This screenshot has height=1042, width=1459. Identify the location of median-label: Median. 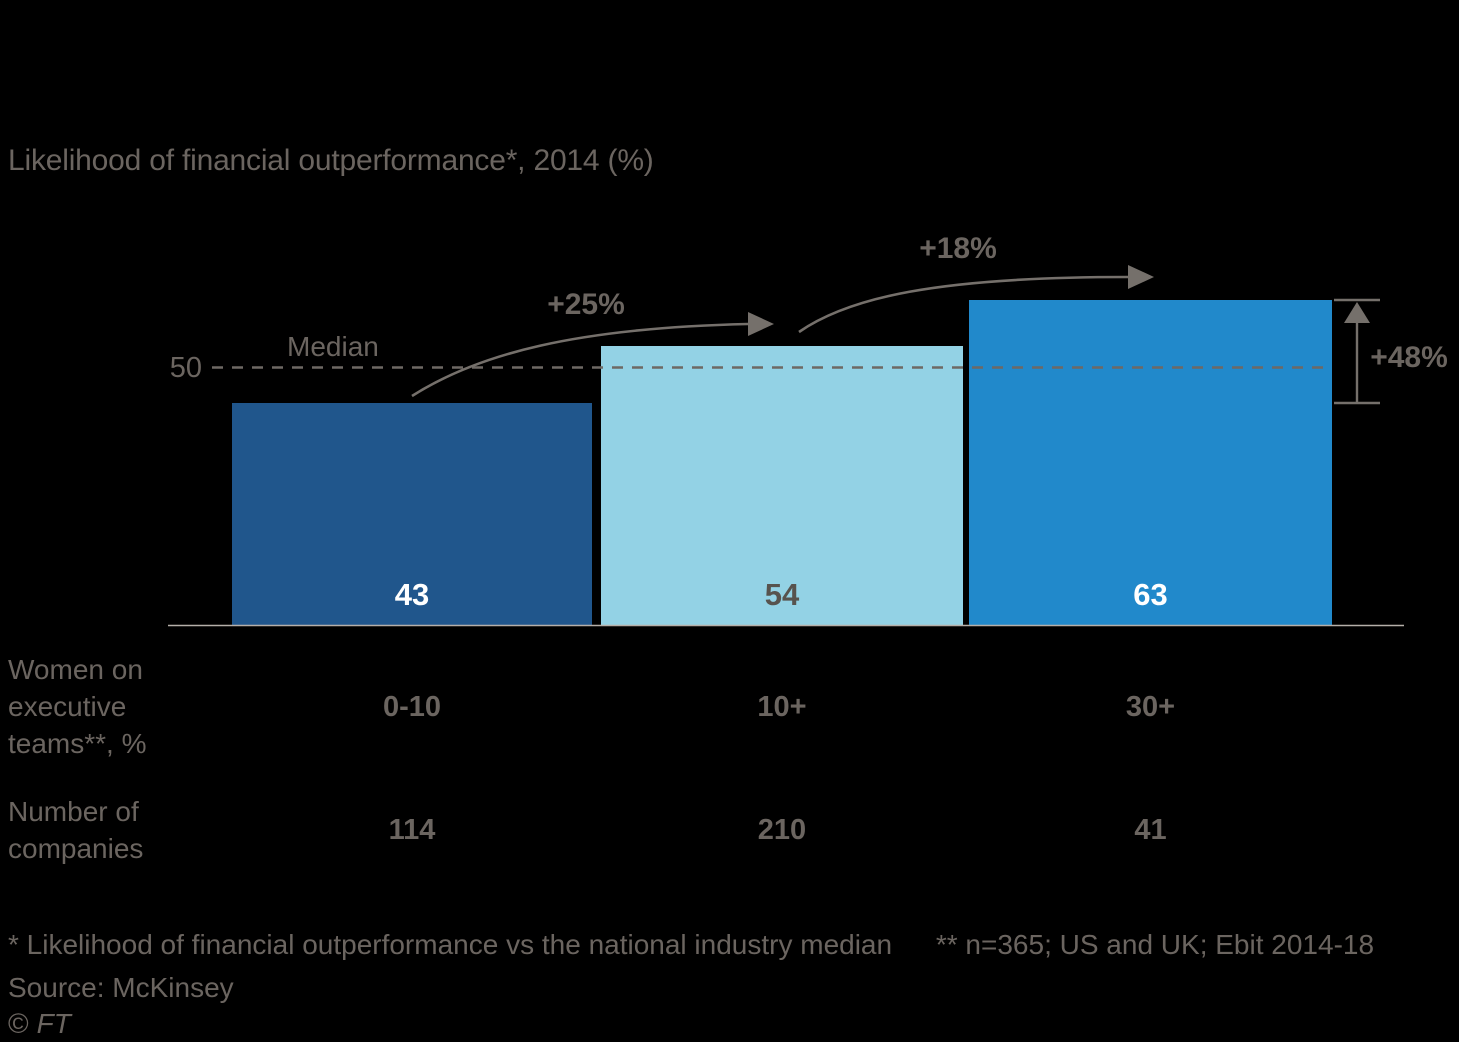
(333, 346).